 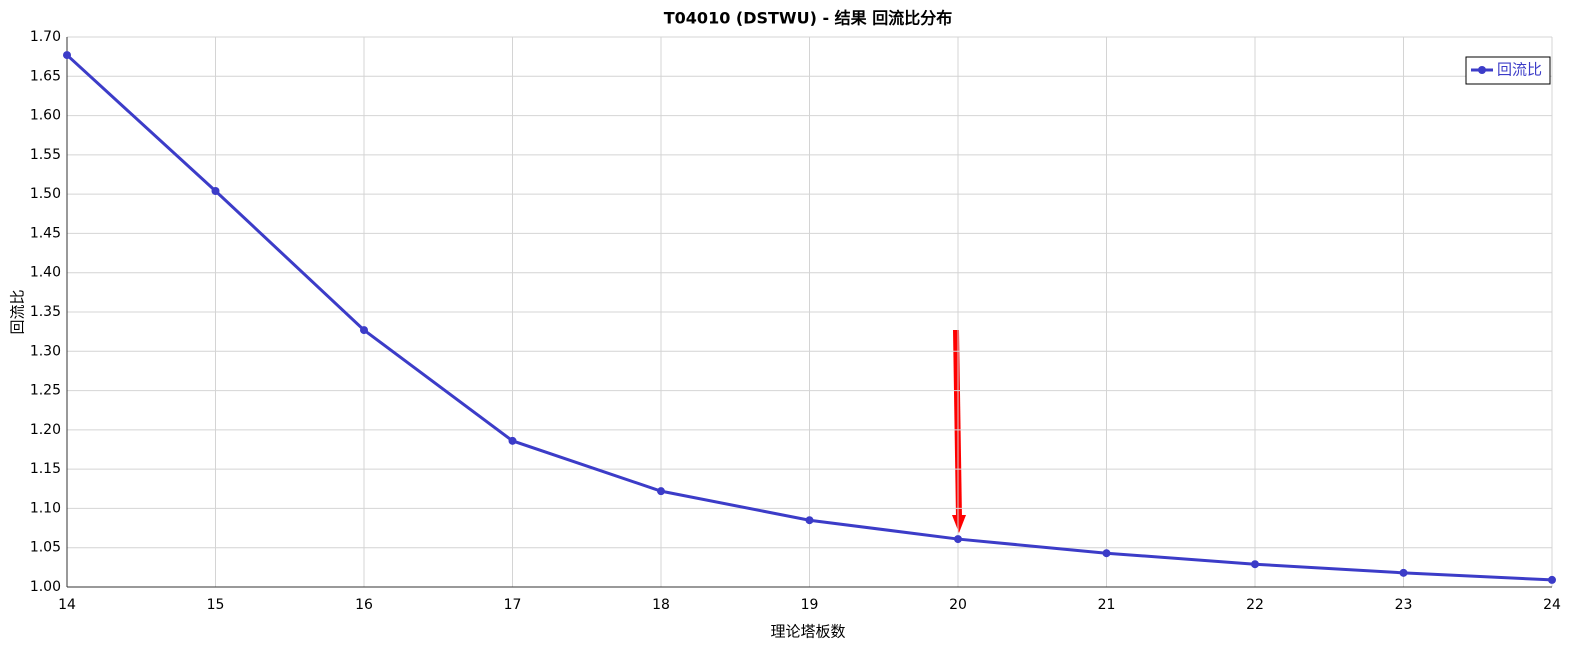 I want to click on x-tick-label: 22, so click(x=1255, y=605).